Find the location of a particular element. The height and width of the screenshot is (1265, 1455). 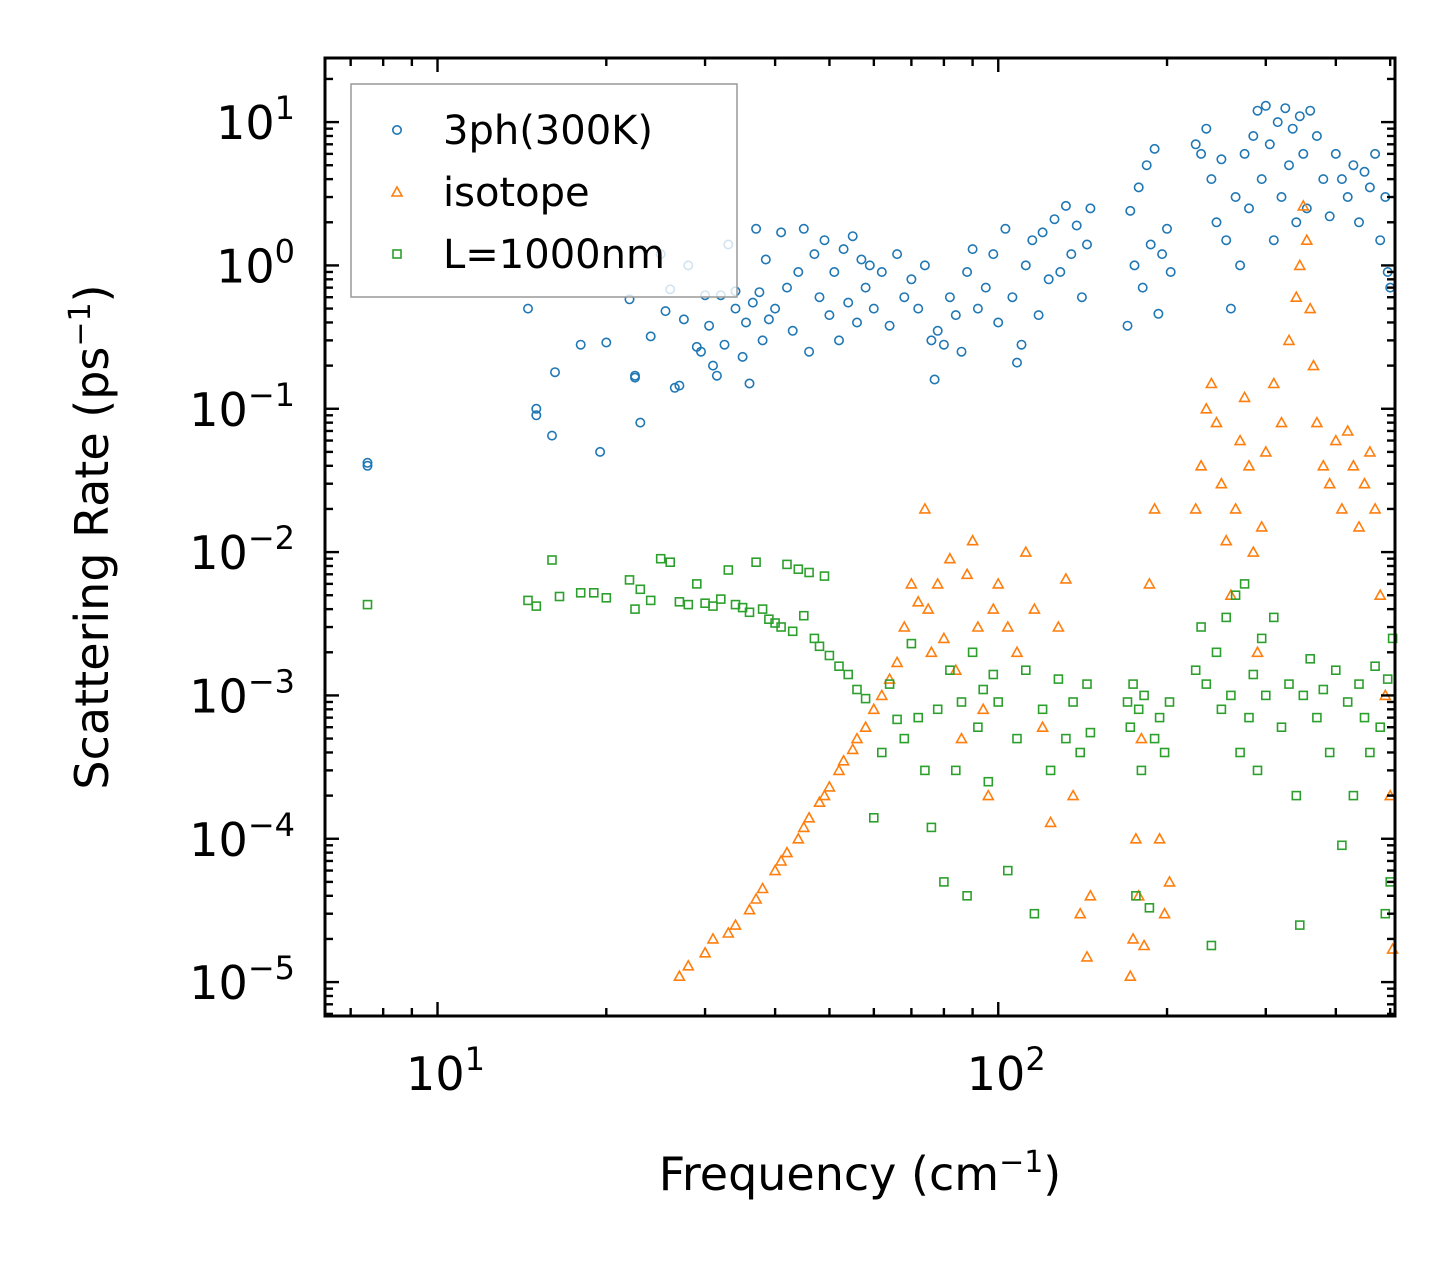

legend: 3ph(300K) isotope L=1000nm is located at coordinates (544, 190).